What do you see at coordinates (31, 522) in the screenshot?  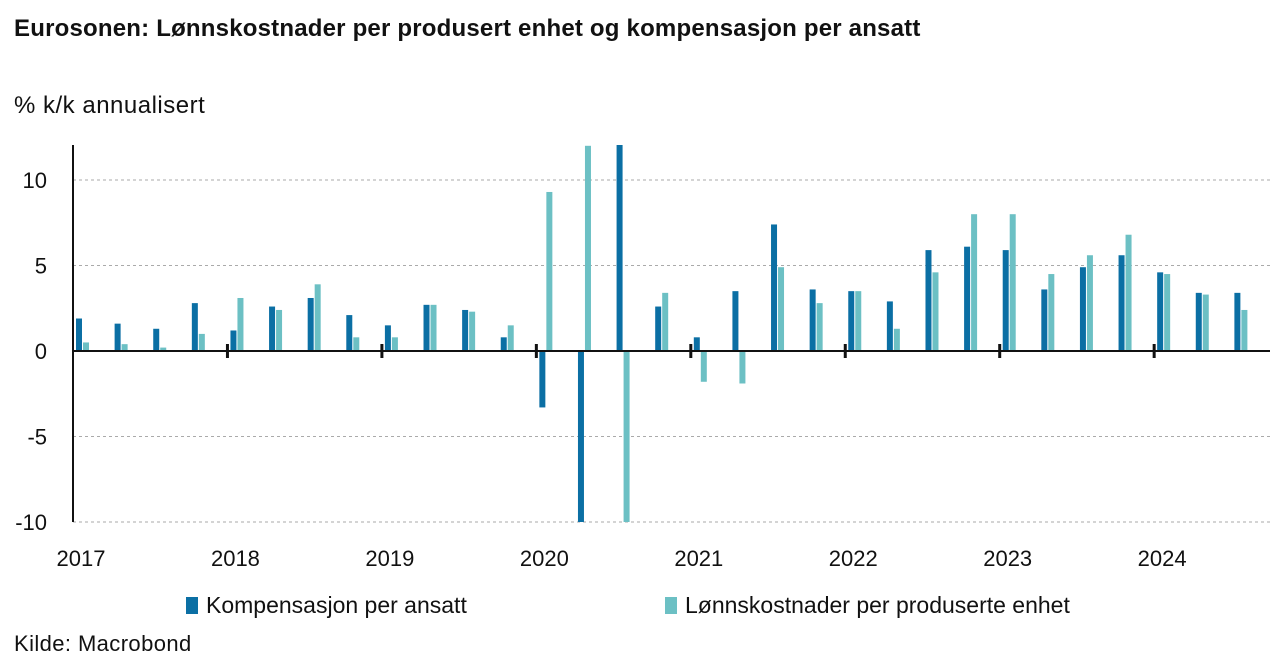 I see `y-tick-label: -10` at bounding box center [31, 522].